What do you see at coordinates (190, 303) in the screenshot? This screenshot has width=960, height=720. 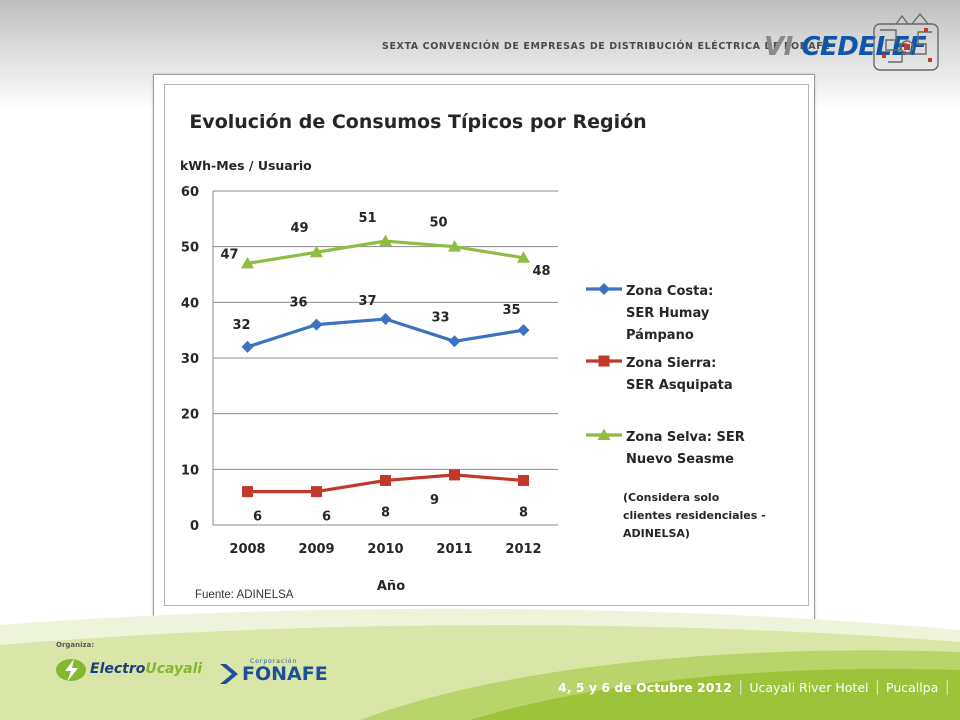 I see `y-tick-label: 40` at bounding box center [190, 303].